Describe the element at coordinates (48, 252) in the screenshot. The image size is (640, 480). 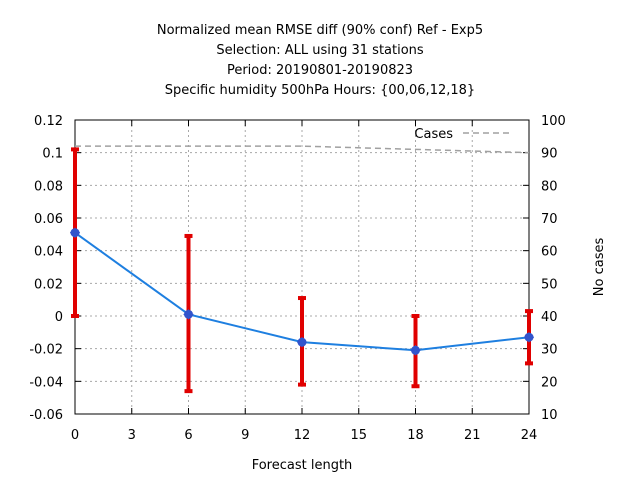
I see `y-tick-label: 0.04` at that location.